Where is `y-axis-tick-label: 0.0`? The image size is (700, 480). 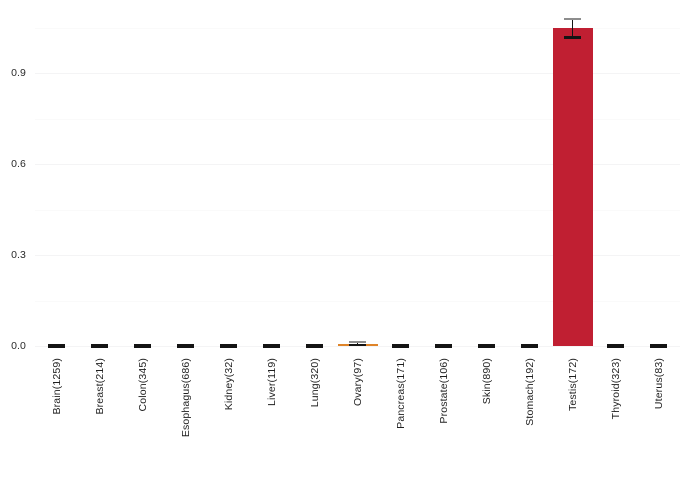
y-axis-tick-label: 0.0 is located at coordinates (18, 346).